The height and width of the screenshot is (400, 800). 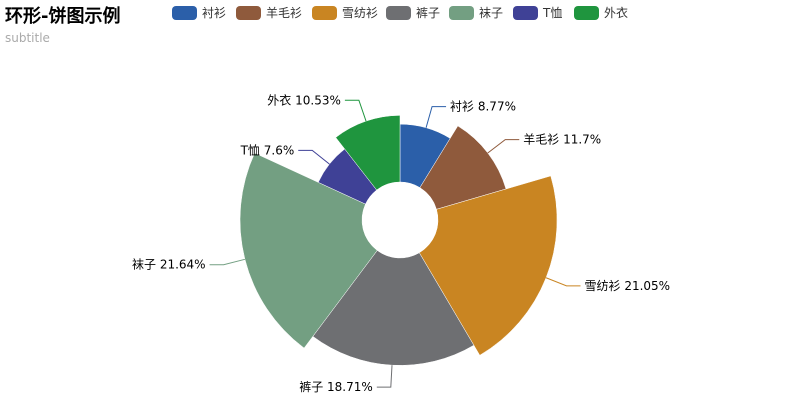 I want to click on data-label: 羊毛衫 11.7%, so click(x=562, y=139).